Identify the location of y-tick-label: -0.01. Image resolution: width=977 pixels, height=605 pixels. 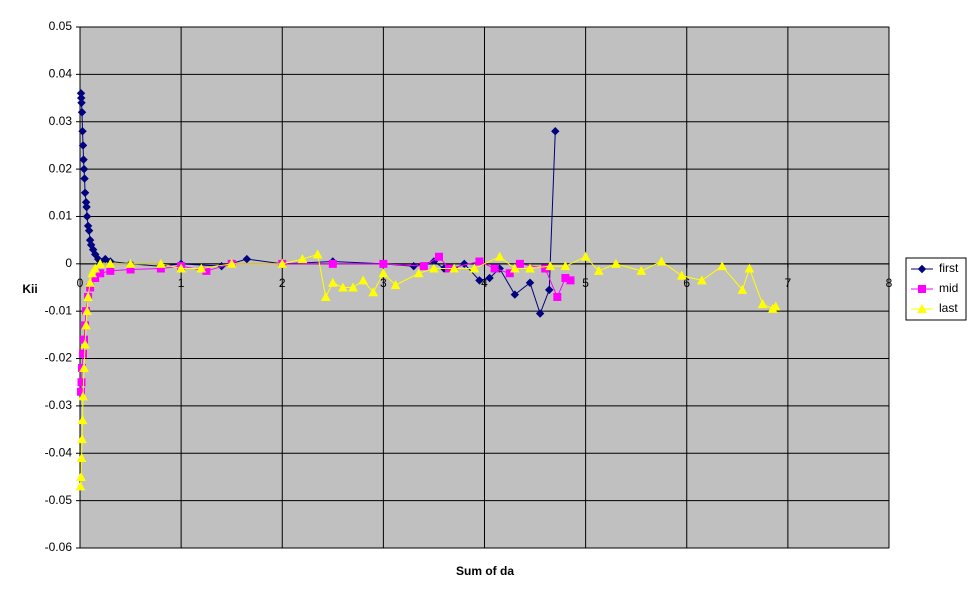
(59, 310).